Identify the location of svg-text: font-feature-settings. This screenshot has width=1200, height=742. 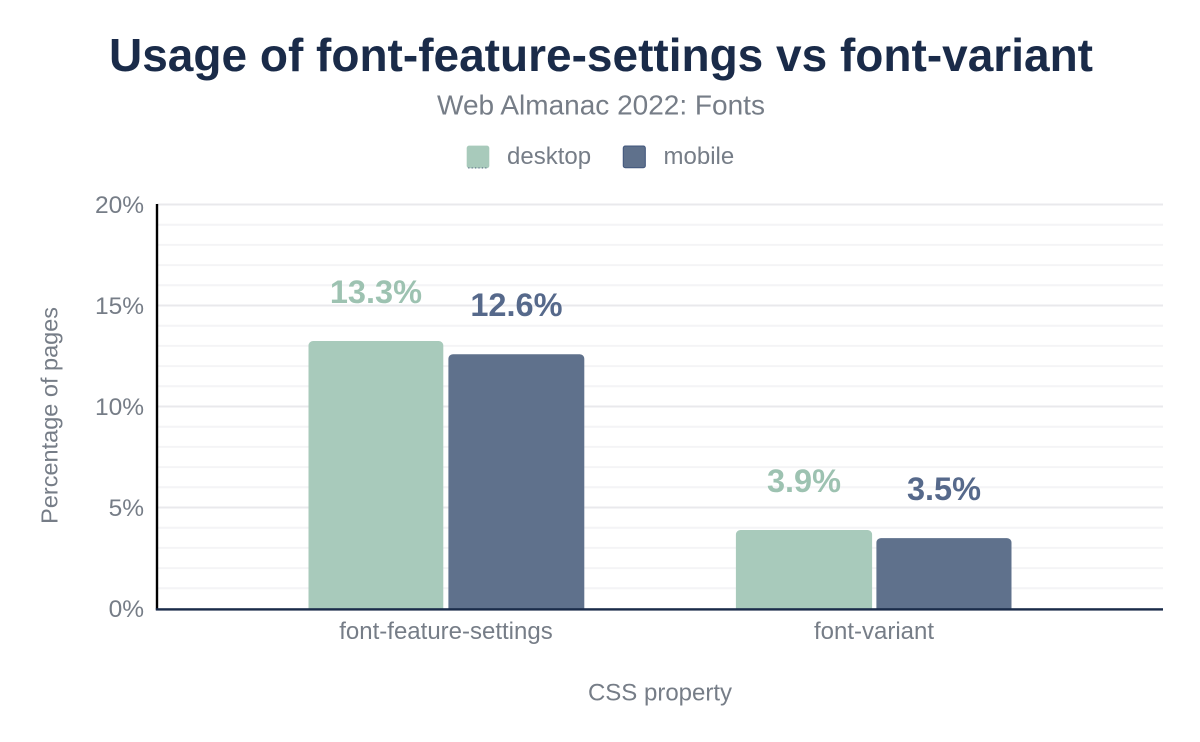
(445, 631).